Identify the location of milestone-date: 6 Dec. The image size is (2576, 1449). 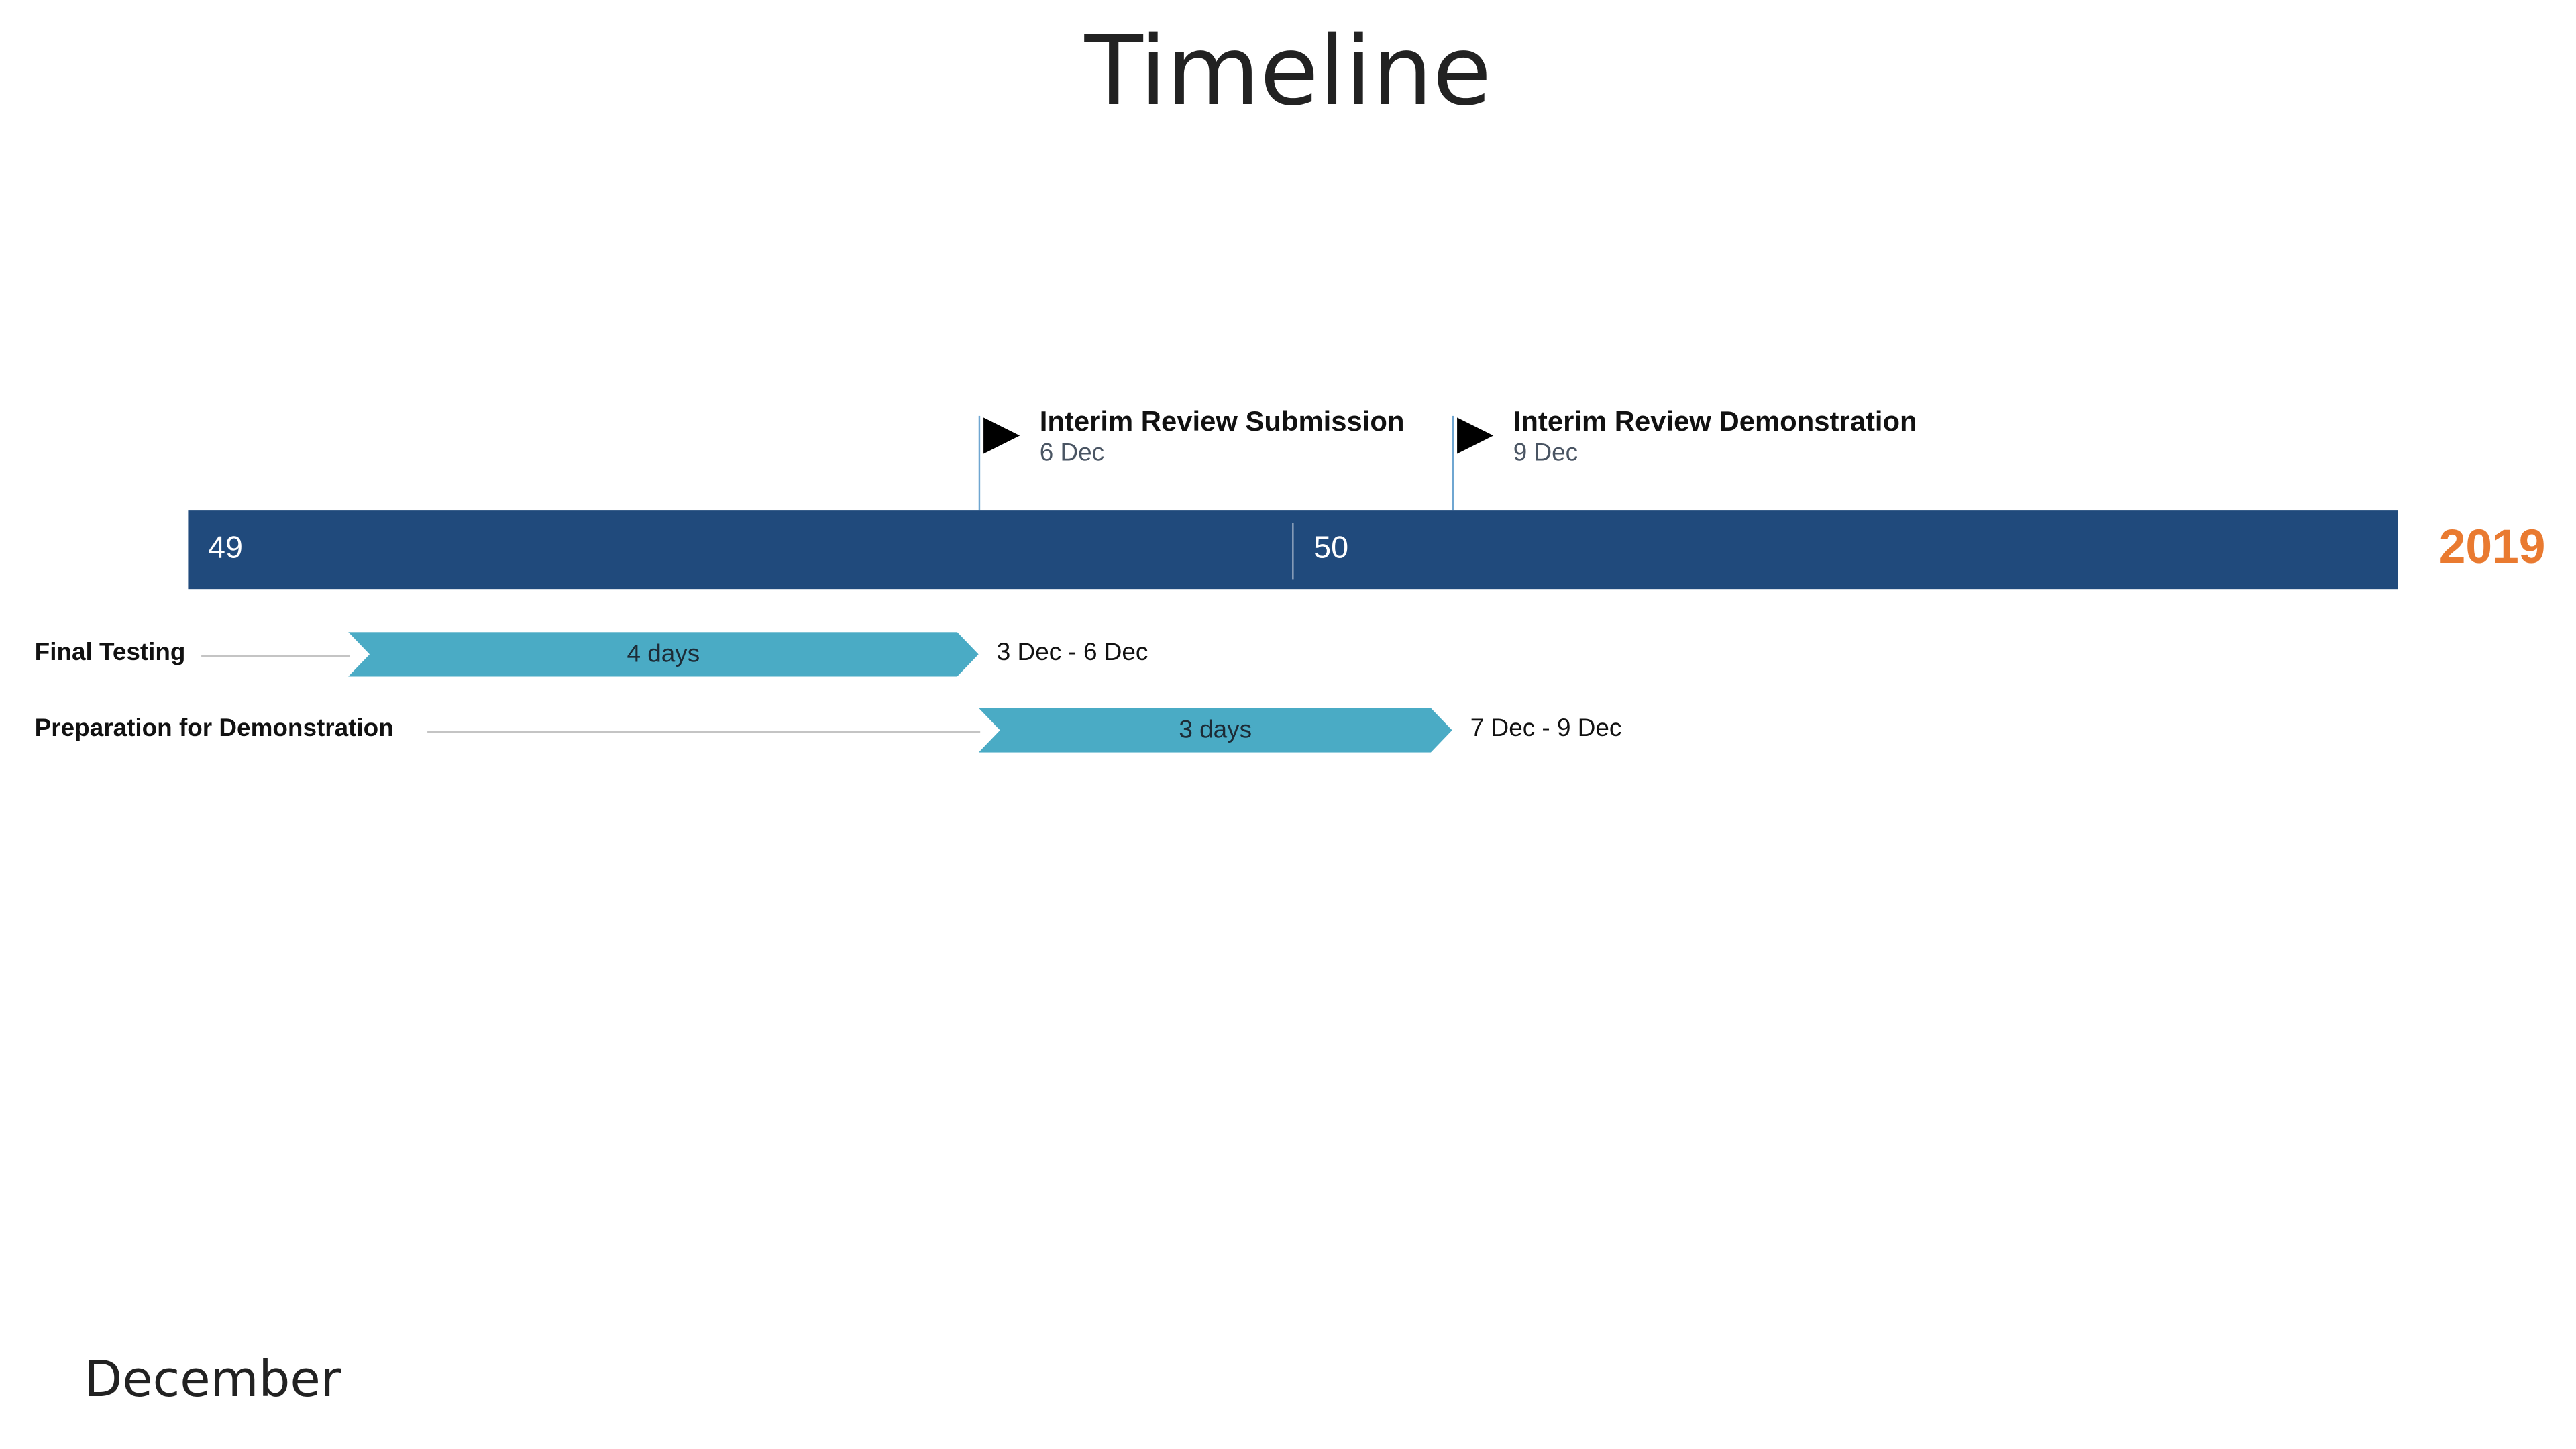
(1072, 453).